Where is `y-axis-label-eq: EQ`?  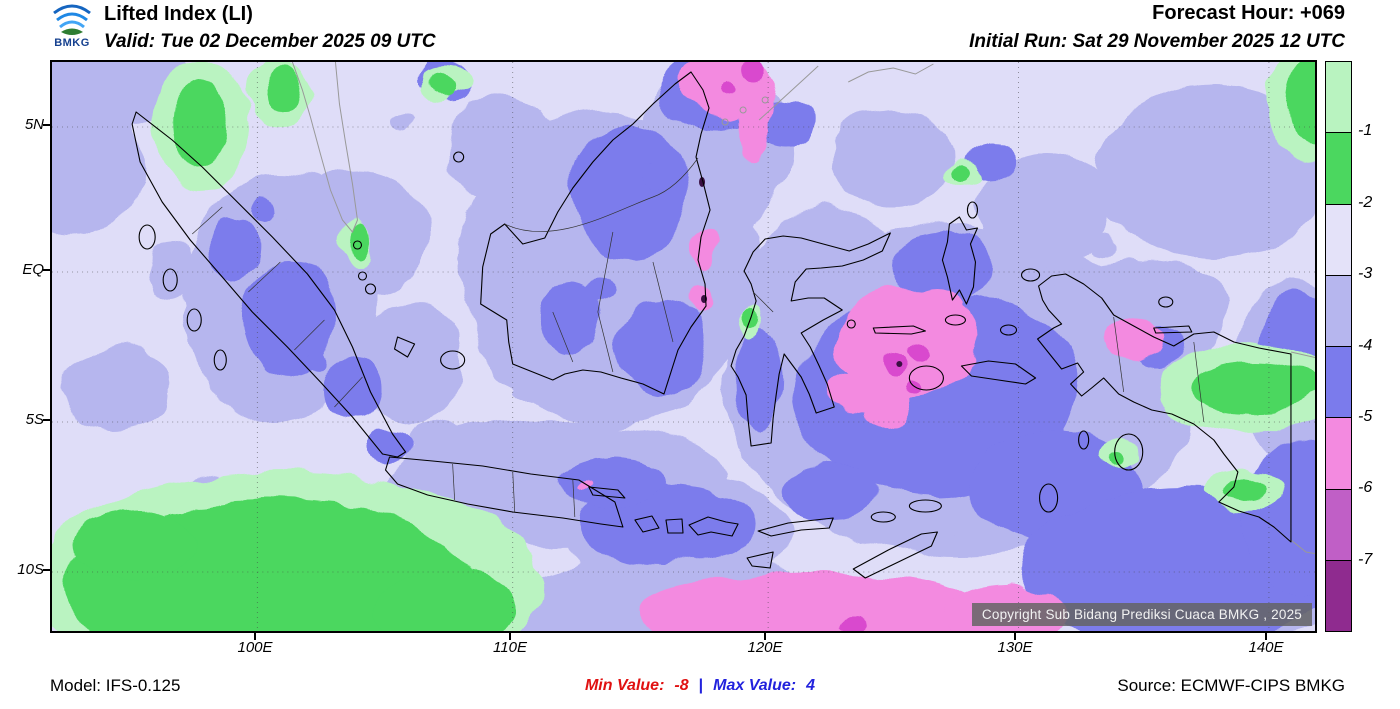
y-axis-label-eq: EQ is located at coordinates (33, 269).